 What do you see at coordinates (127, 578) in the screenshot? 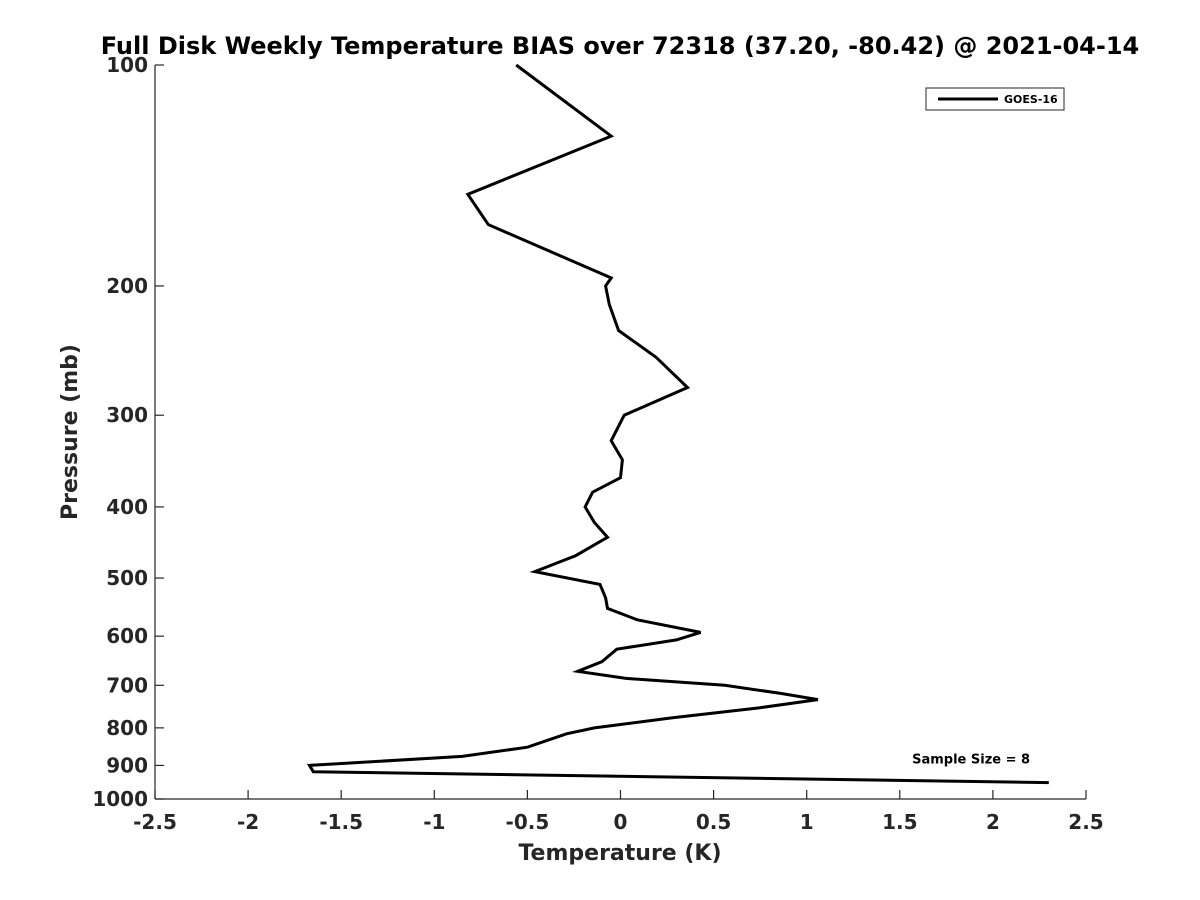
I see `y-tick-label: 500` at bounding box center [127, 578].